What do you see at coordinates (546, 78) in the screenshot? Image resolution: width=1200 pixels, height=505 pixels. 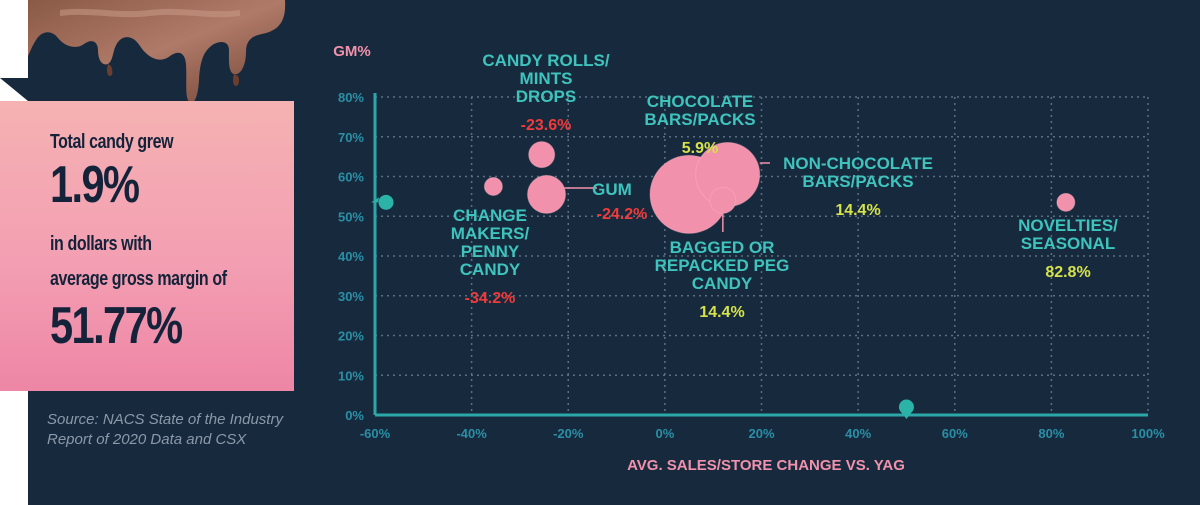 I see `bubble-category-label: MINTS` at bounding box center [546, 78].